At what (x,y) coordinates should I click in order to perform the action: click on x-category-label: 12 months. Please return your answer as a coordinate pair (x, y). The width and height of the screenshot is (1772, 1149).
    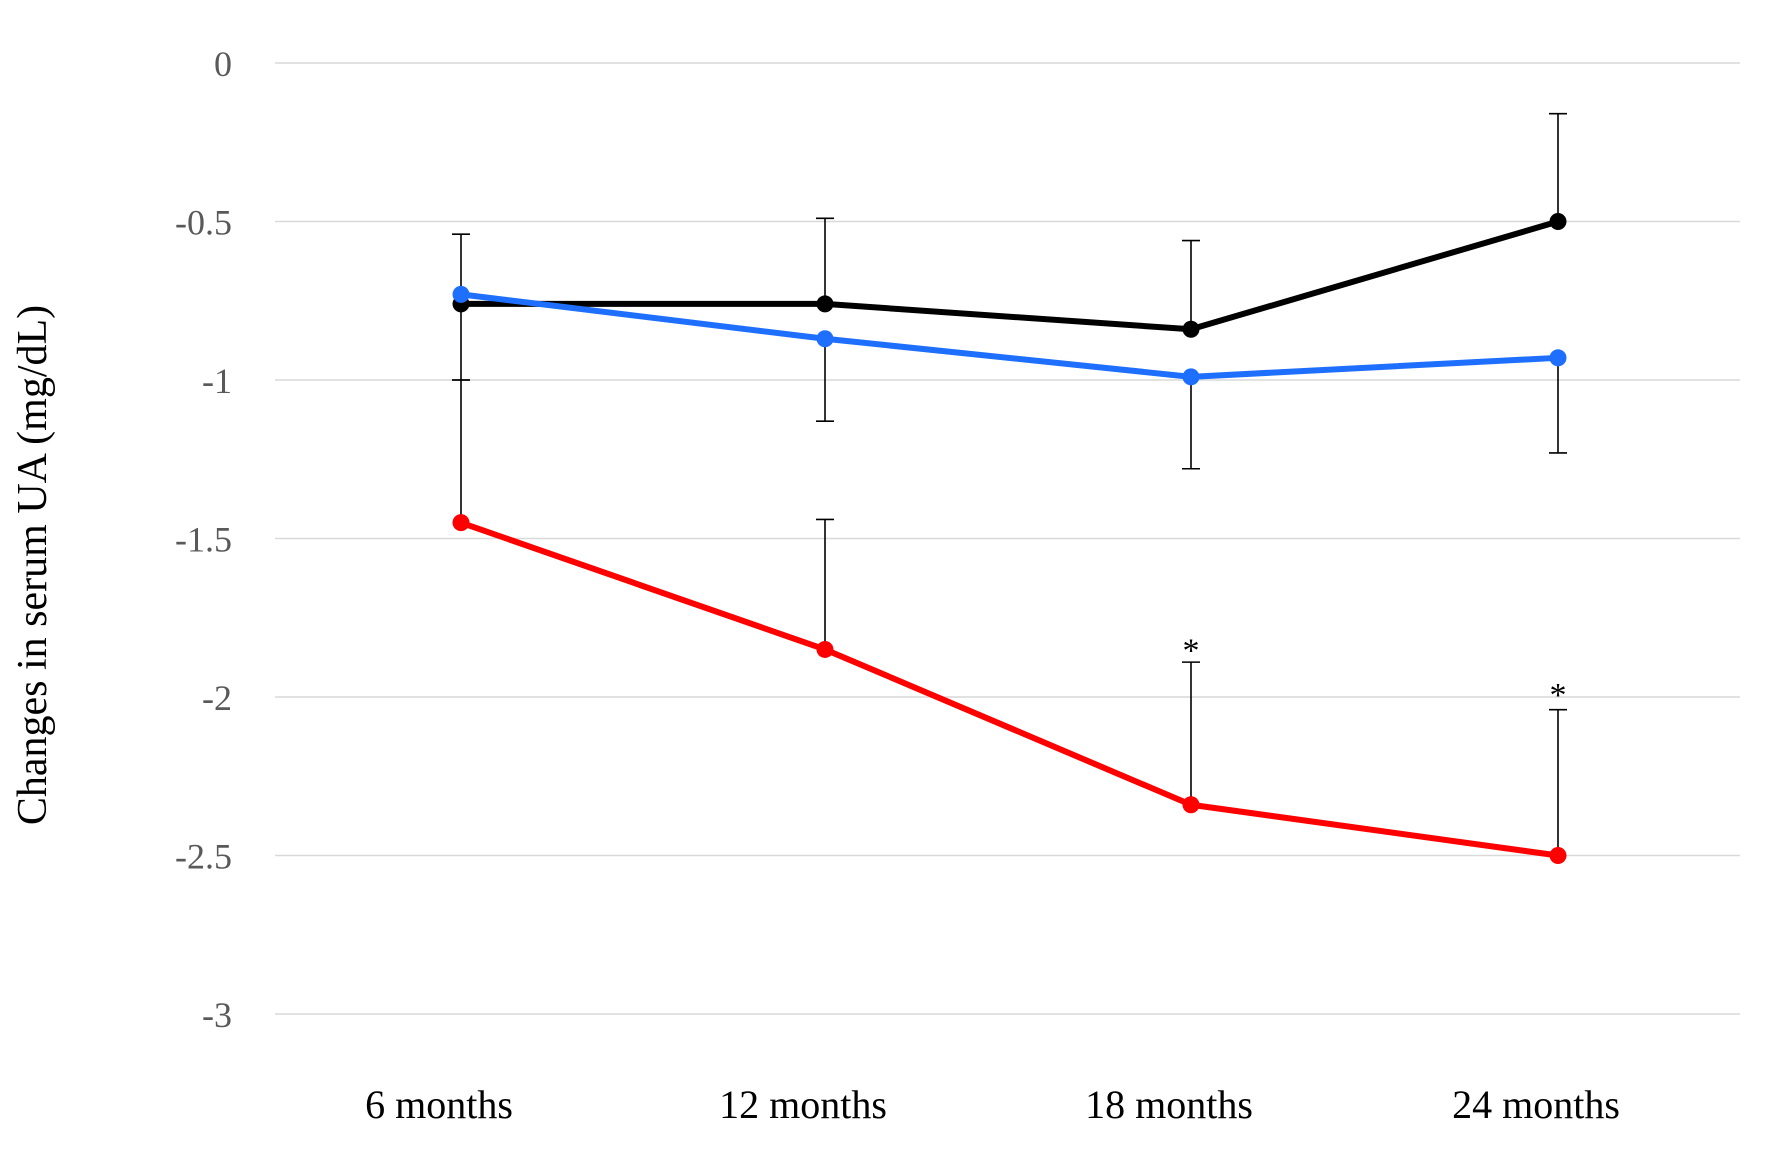
    Looking at the image, I should click on (803, 1104).